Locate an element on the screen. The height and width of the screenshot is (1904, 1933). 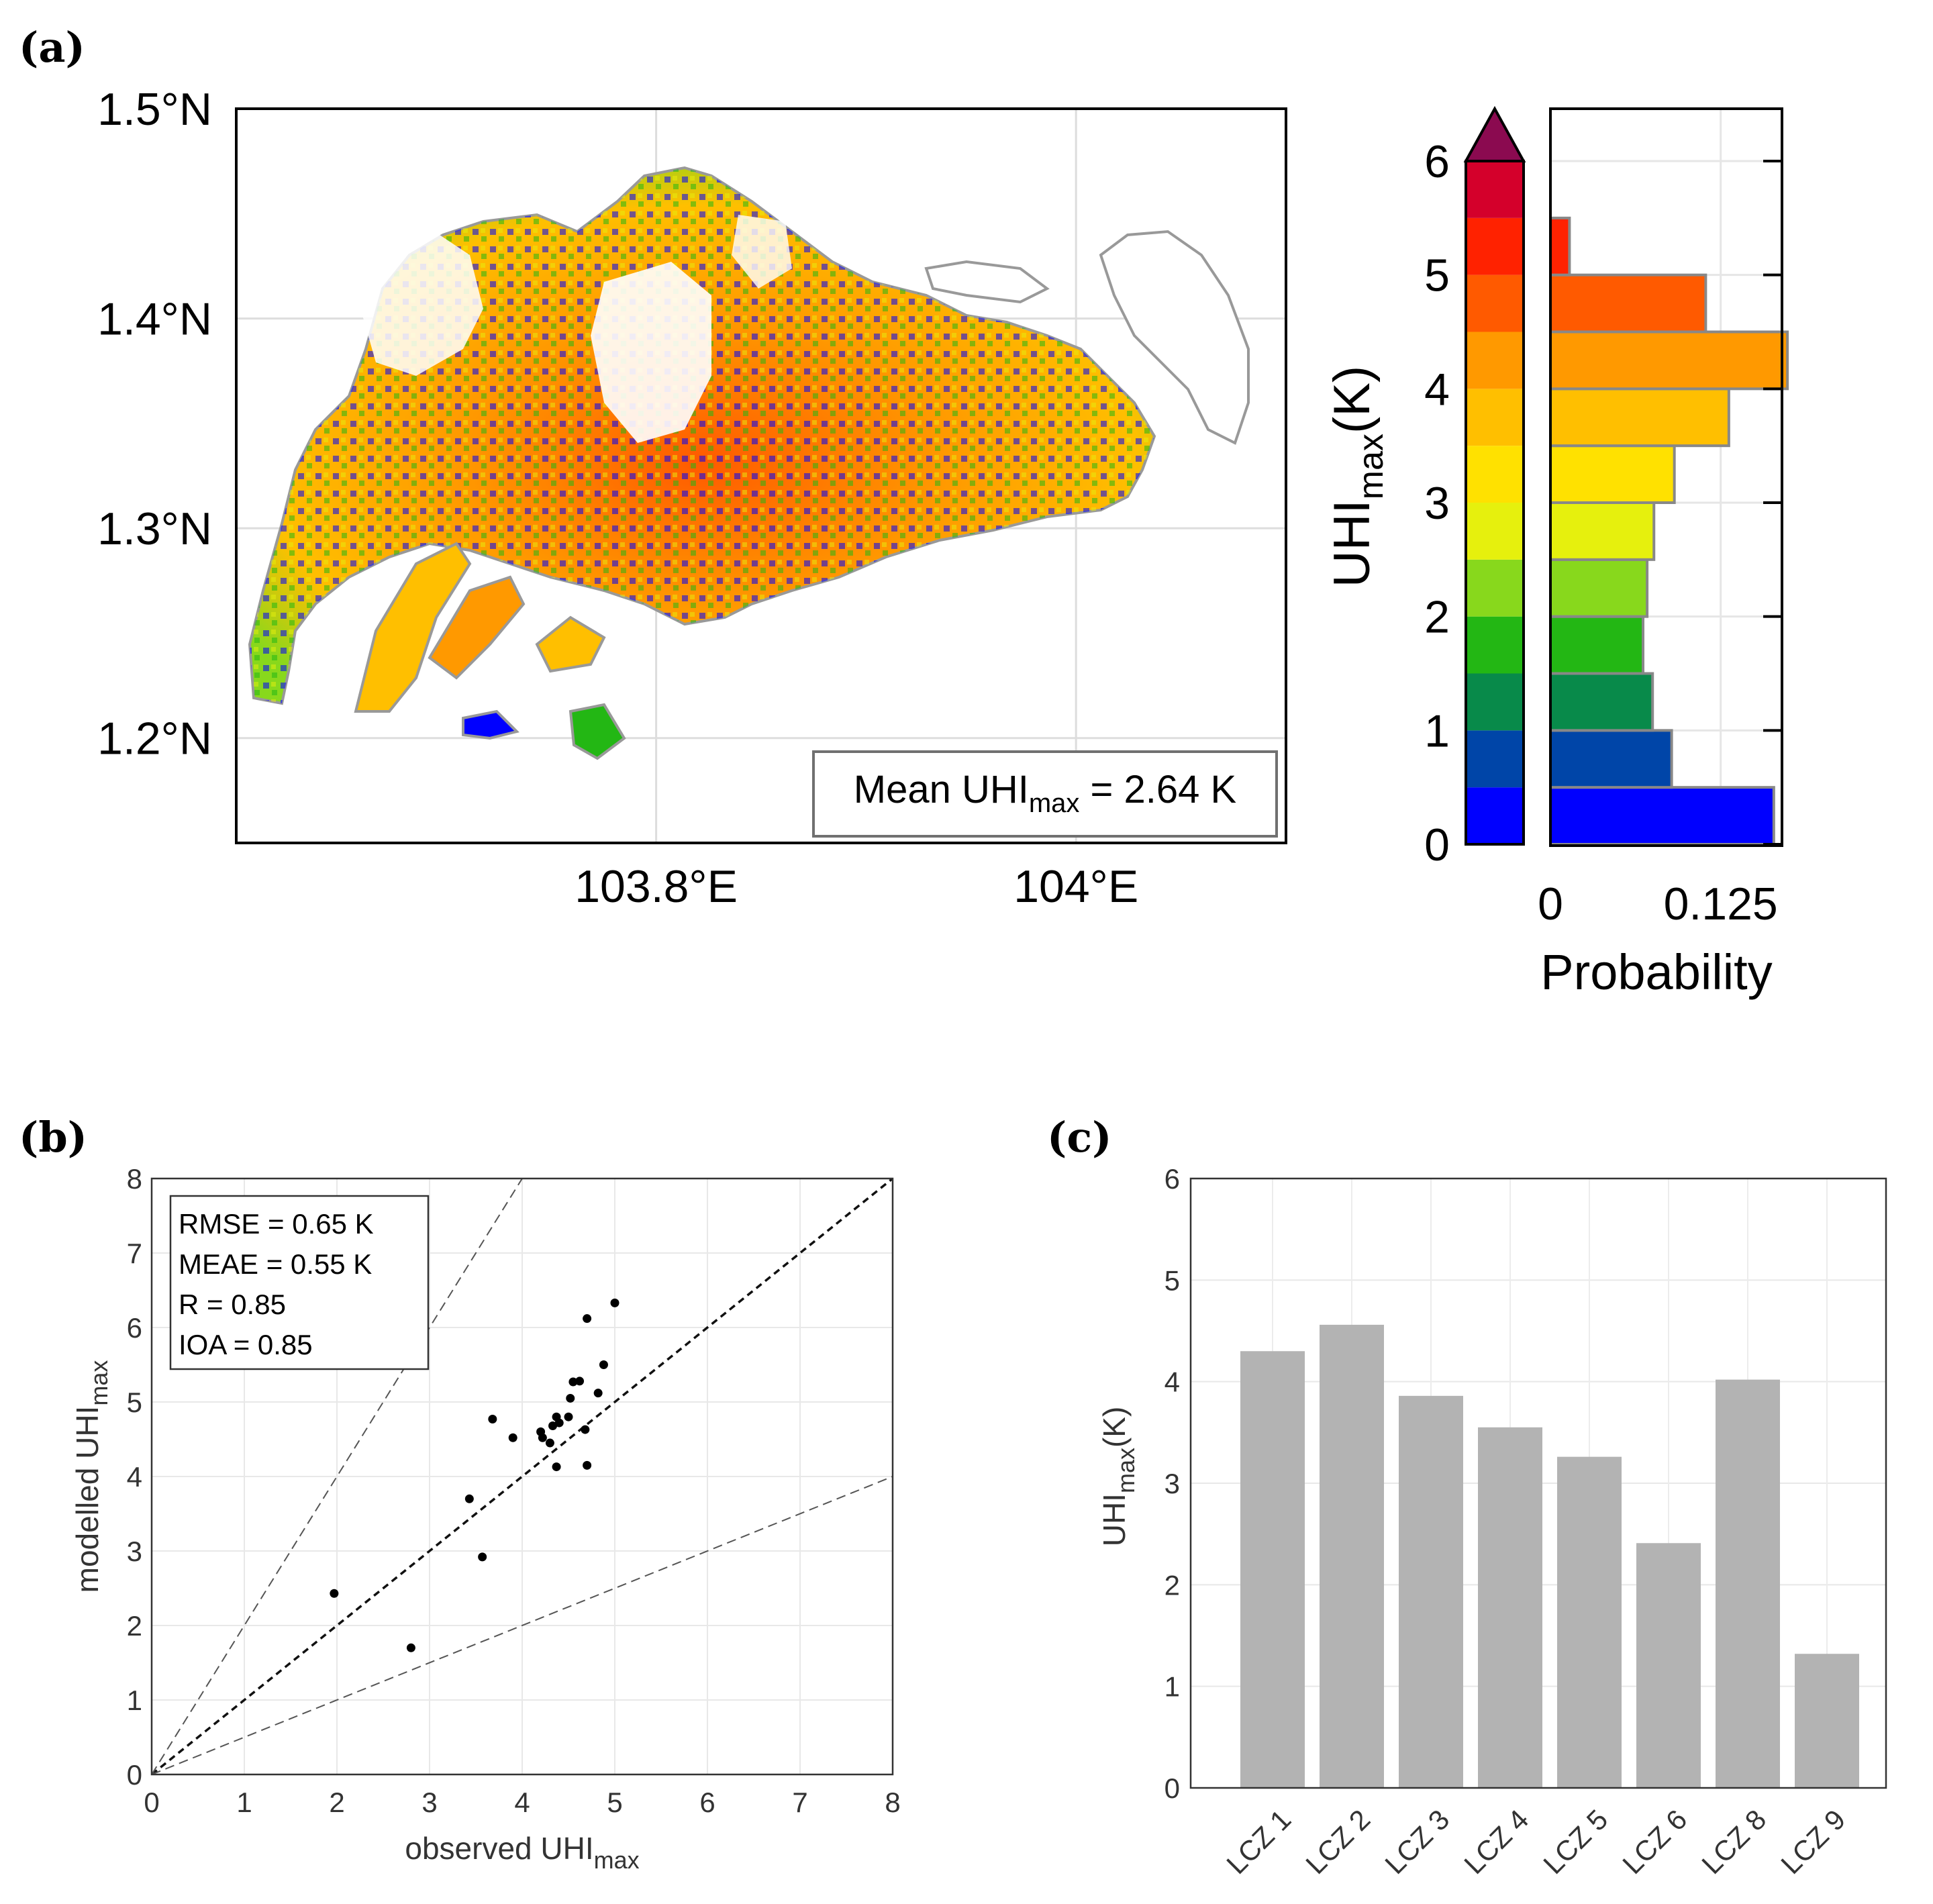
scatter-y-tick-label: 6 is located at coordinates (134, 1328).